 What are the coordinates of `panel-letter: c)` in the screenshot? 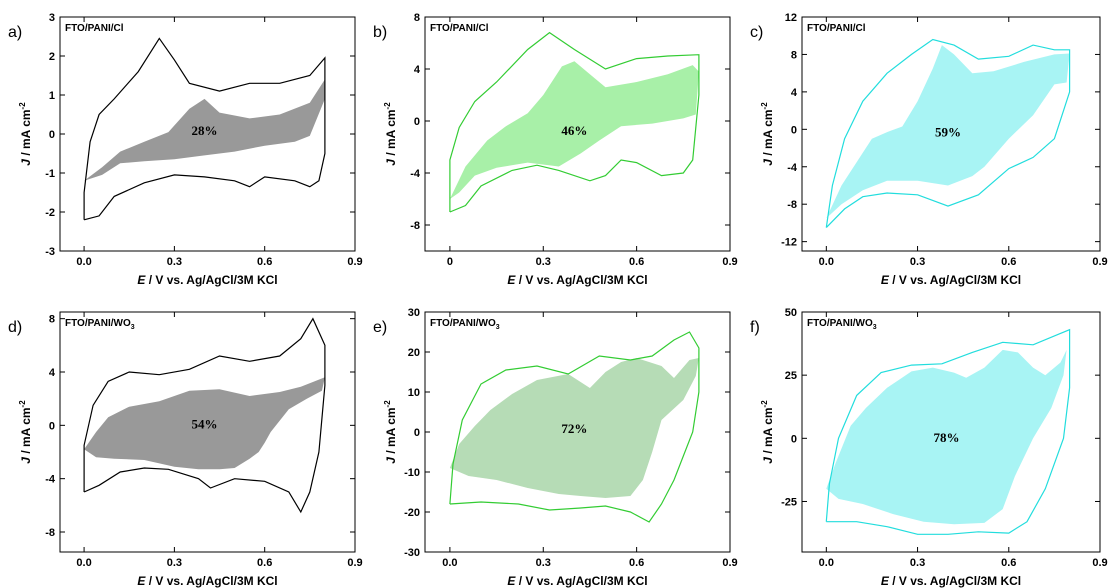 It's located at (756, 32).